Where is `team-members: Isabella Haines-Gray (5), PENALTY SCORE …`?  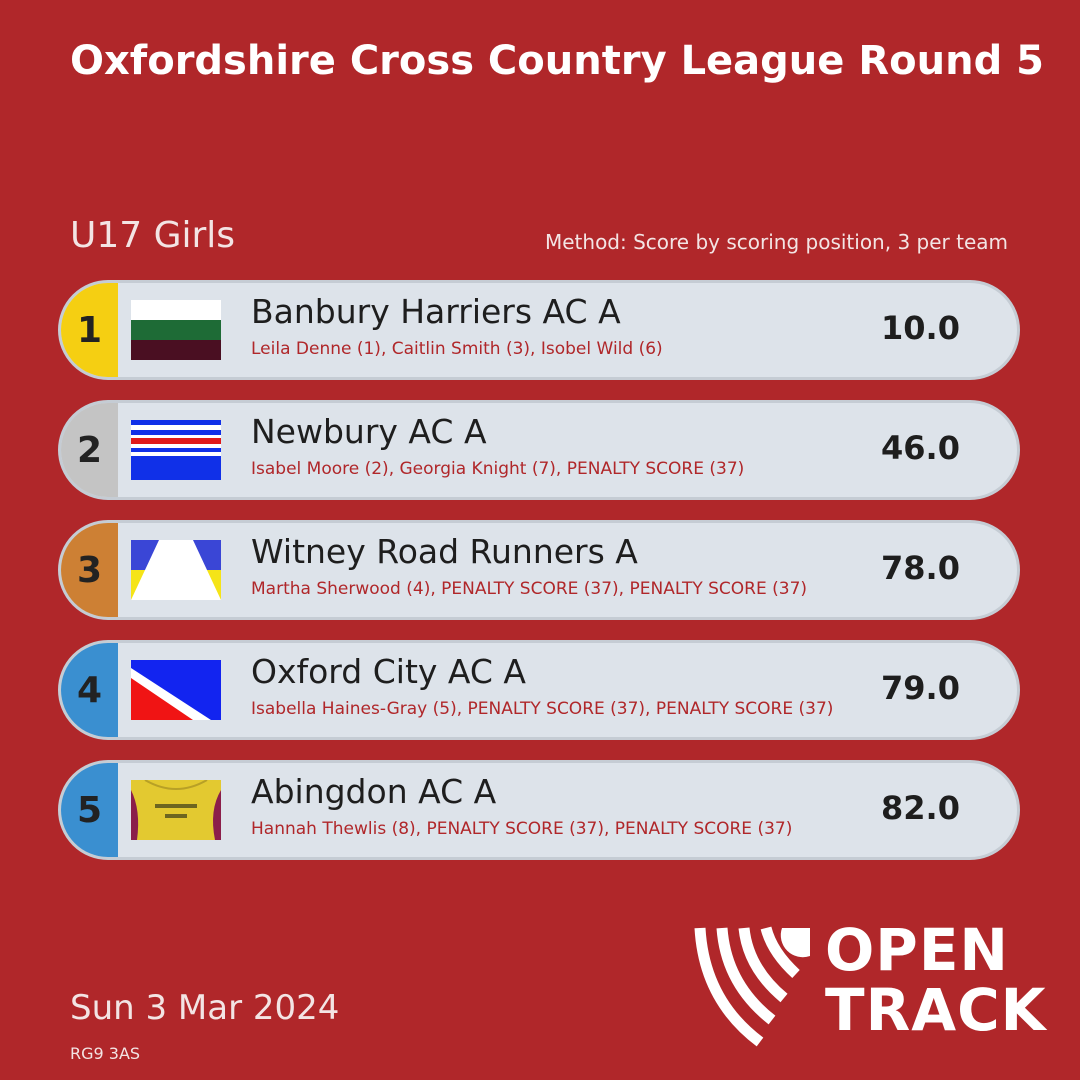 team-members: Isabella Haines-Gray (5), PENALTY SCORE … is located at coordinates (542, 709).